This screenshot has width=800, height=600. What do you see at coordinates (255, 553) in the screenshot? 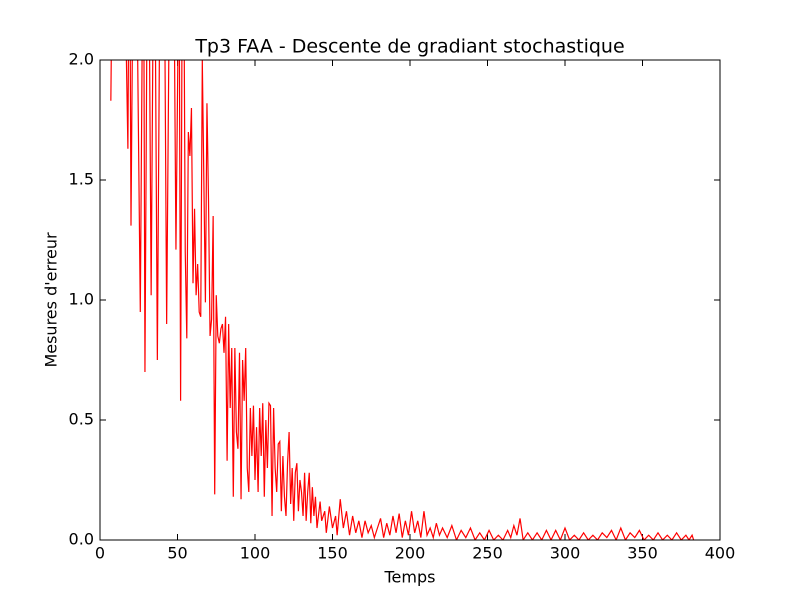
I see `x-tick-label: 100` at bounding box center [255, 553].